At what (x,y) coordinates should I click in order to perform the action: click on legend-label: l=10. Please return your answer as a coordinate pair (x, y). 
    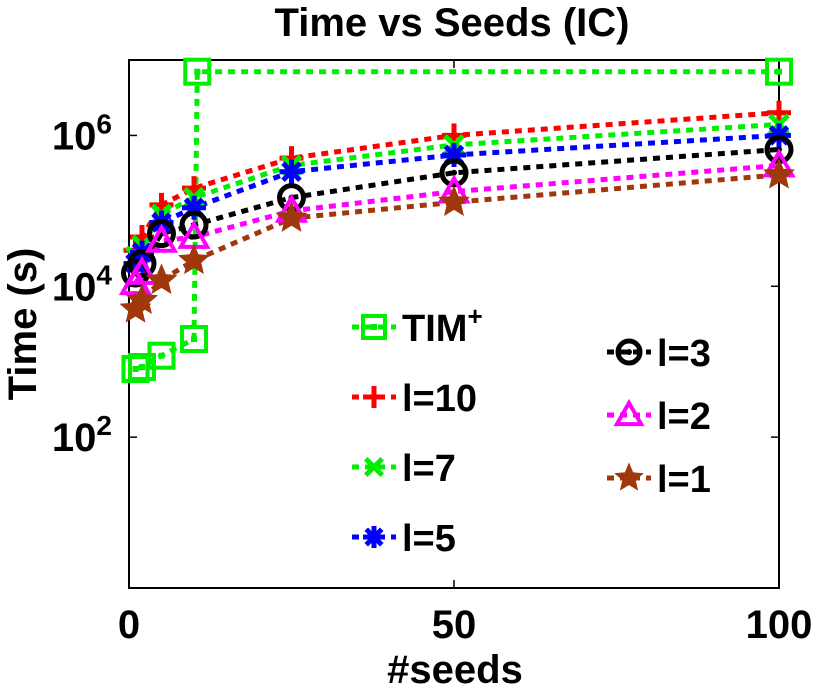
    Looking at the image, I should click on (439, 399).